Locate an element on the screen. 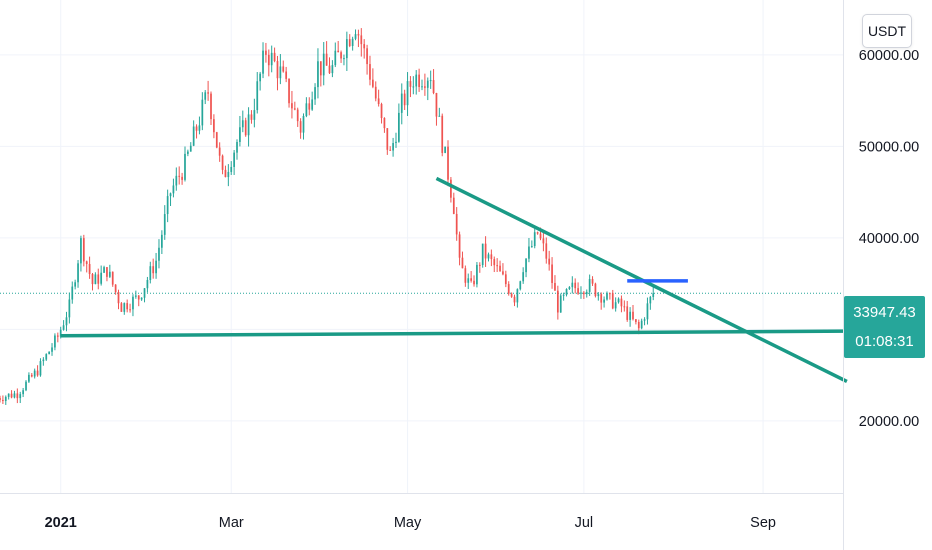  time-axis: 2021 Mar May Jul Sep is located at coordinates (410, 523).